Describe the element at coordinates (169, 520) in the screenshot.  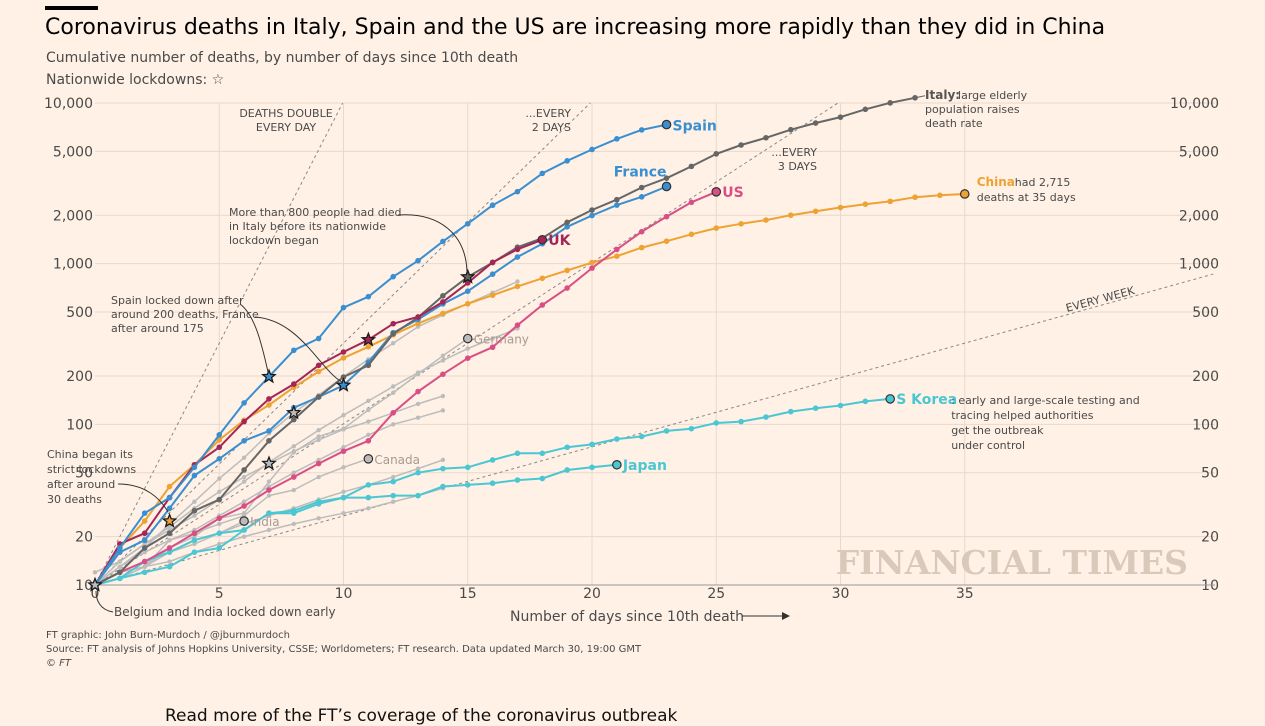
I see `lockdown-star-china` at that location.